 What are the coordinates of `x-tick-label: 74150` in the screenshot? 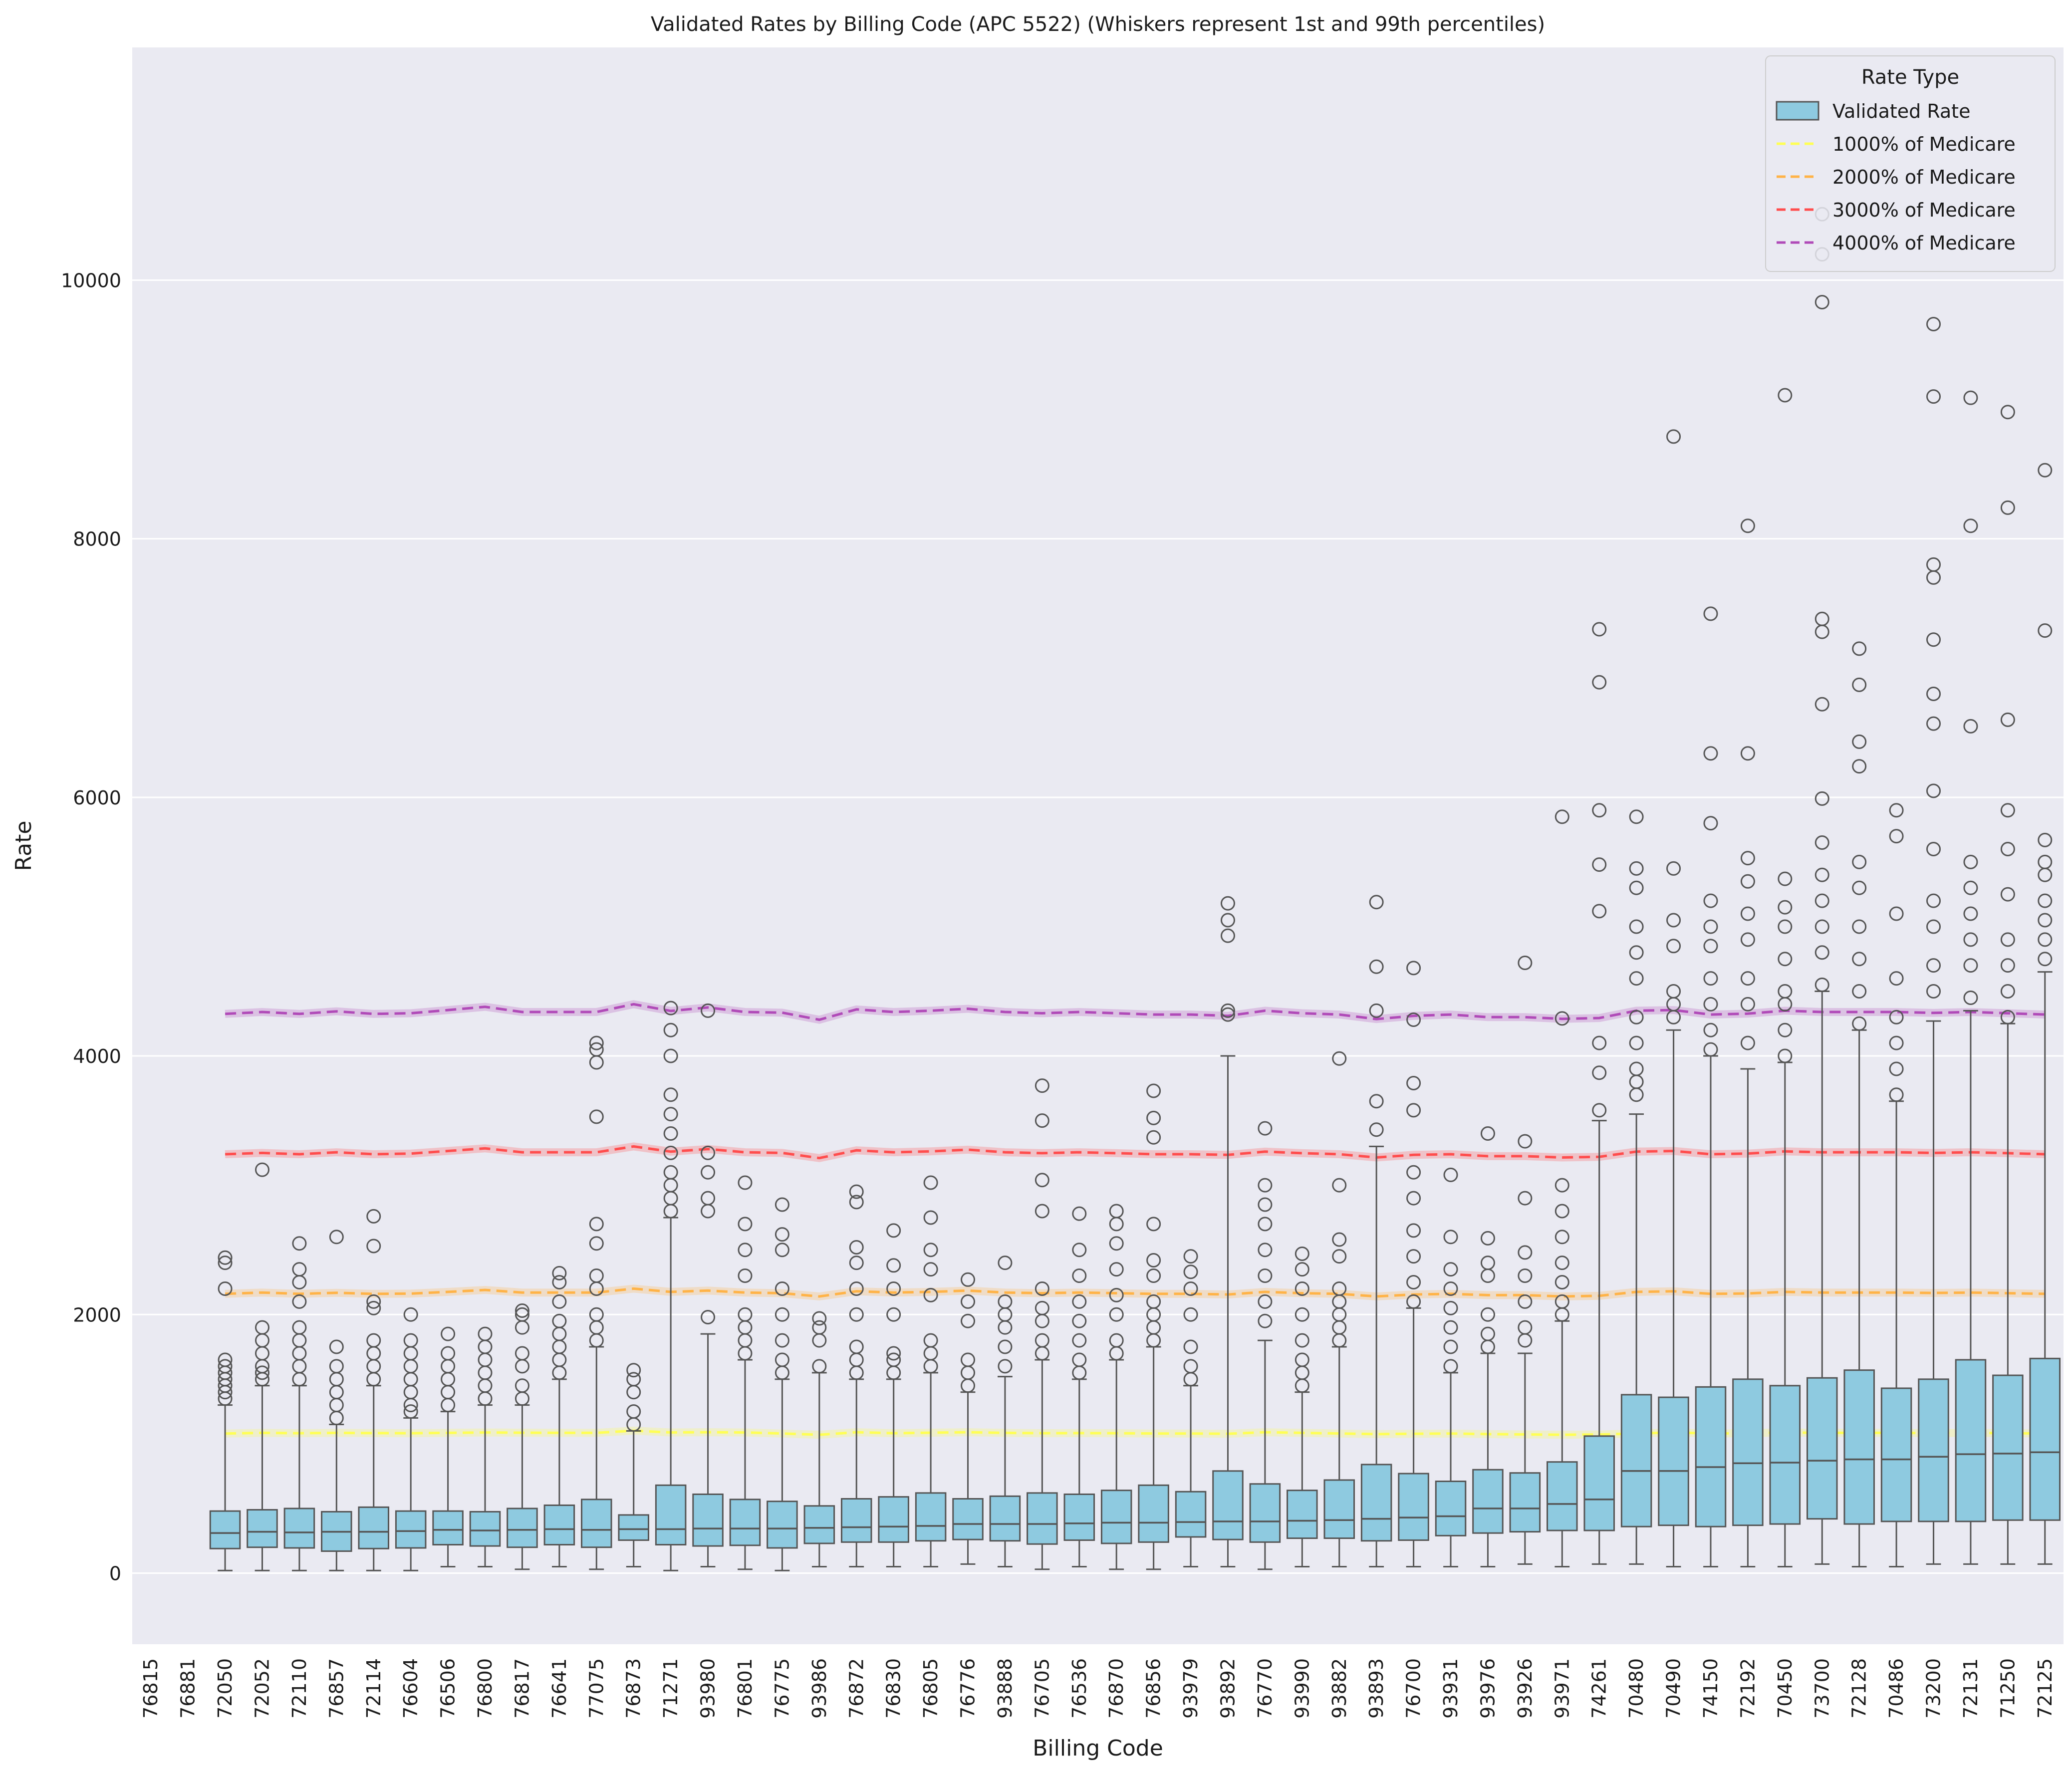 It's located at (1711, 1688).